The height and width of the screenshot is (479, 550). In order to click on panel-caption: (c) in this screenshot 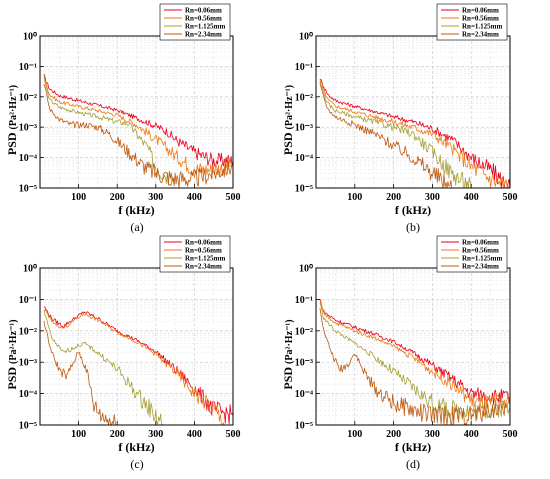, I will do `click(136, 464)`.